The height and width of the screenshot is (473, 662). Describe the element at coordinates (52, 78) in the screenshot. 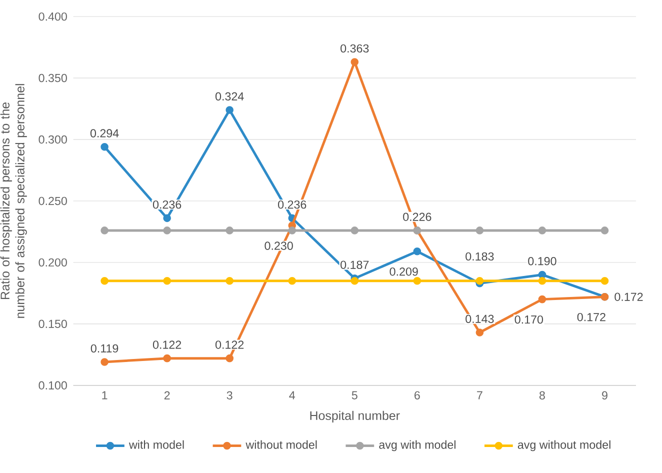

I see `text: 0.350` at that location.